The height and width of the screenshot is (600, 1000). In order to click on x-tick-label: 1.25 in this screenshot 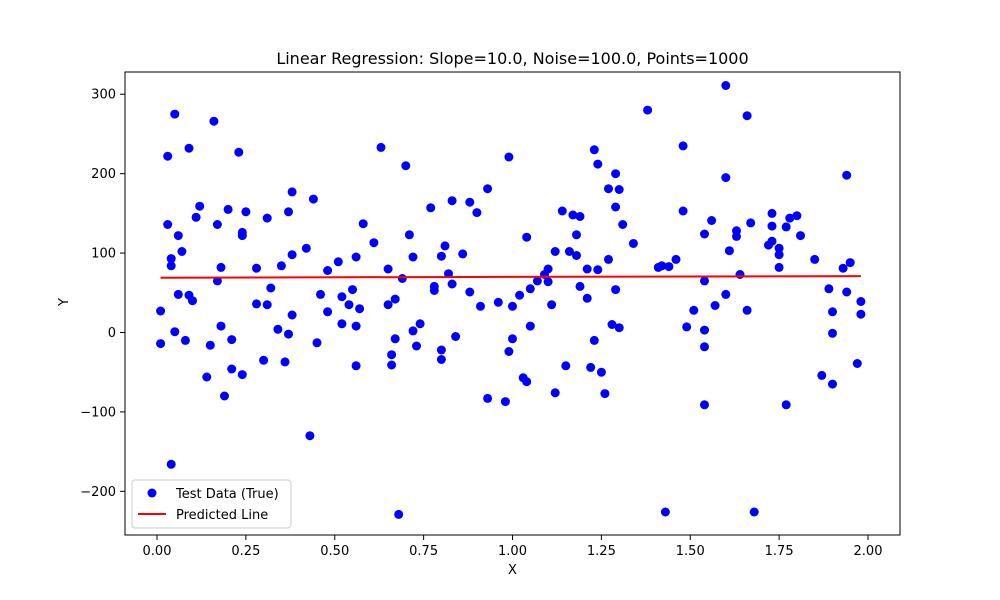, I will do `click(601, 551)`.